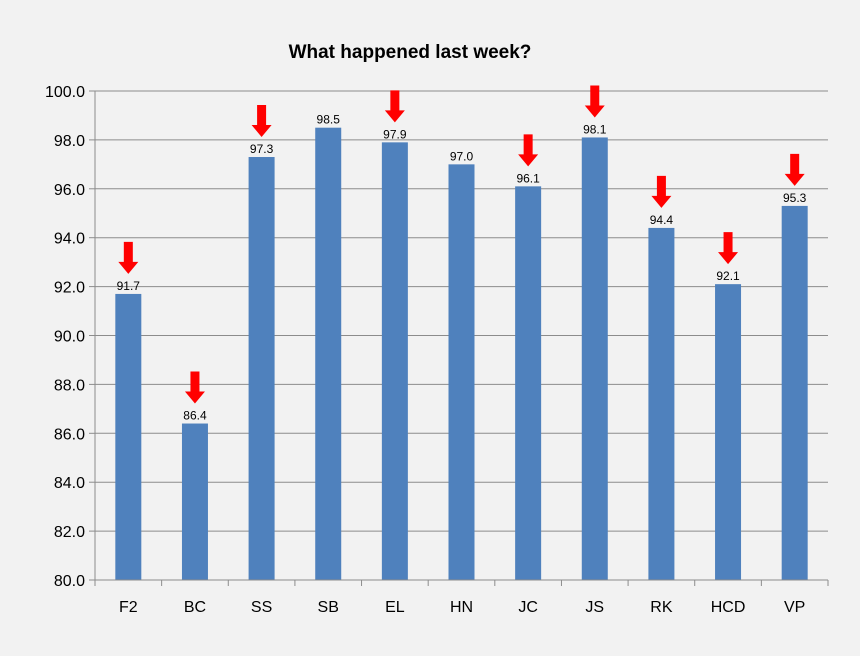 The image size is (860, 656). Describe the element at coordinates (728, 432) in the screenshot. I see `bar-hcd` at that location.